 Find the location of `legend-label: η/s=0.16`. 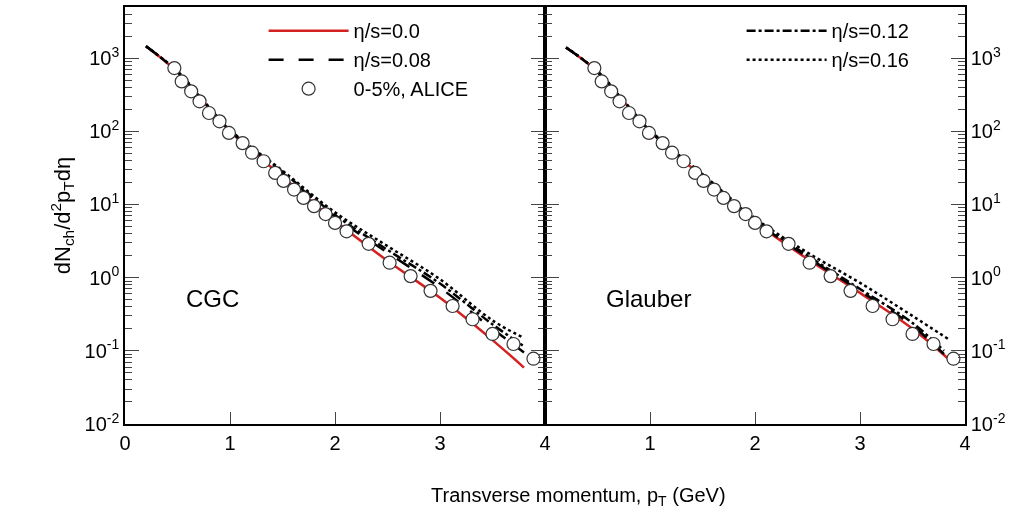

legend-label: η/s=0.16 is located at coordinates (870, 60).